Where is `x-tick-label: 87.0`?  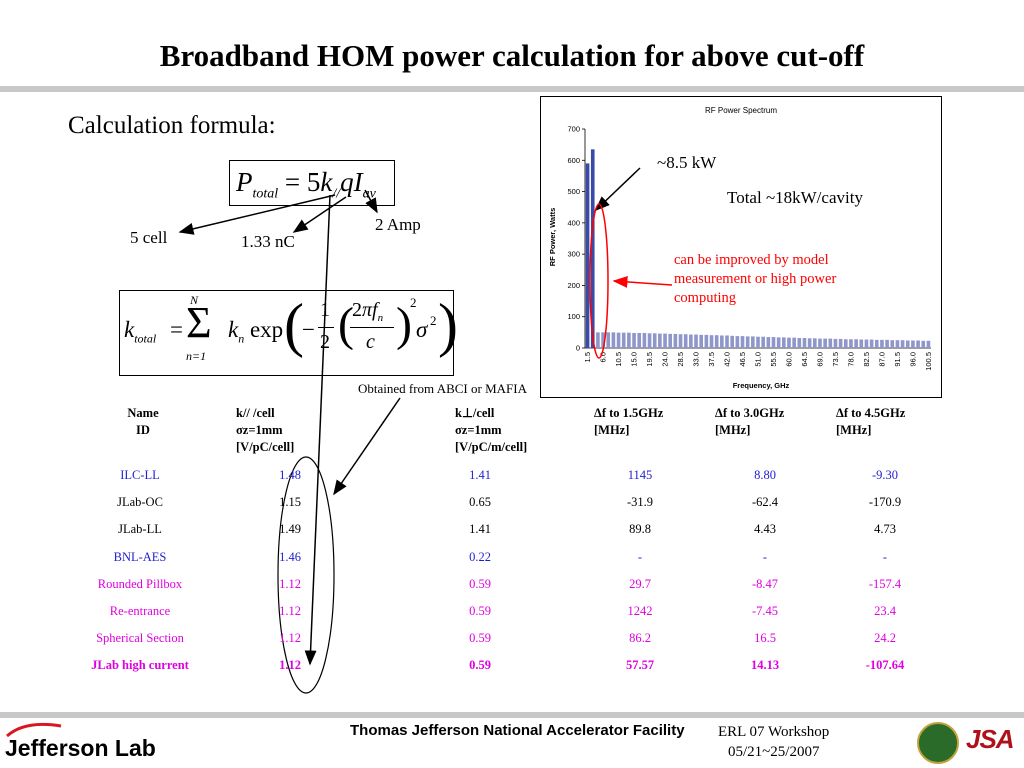
x-tick-label: 87.0 is located at coordinates (881, 359).